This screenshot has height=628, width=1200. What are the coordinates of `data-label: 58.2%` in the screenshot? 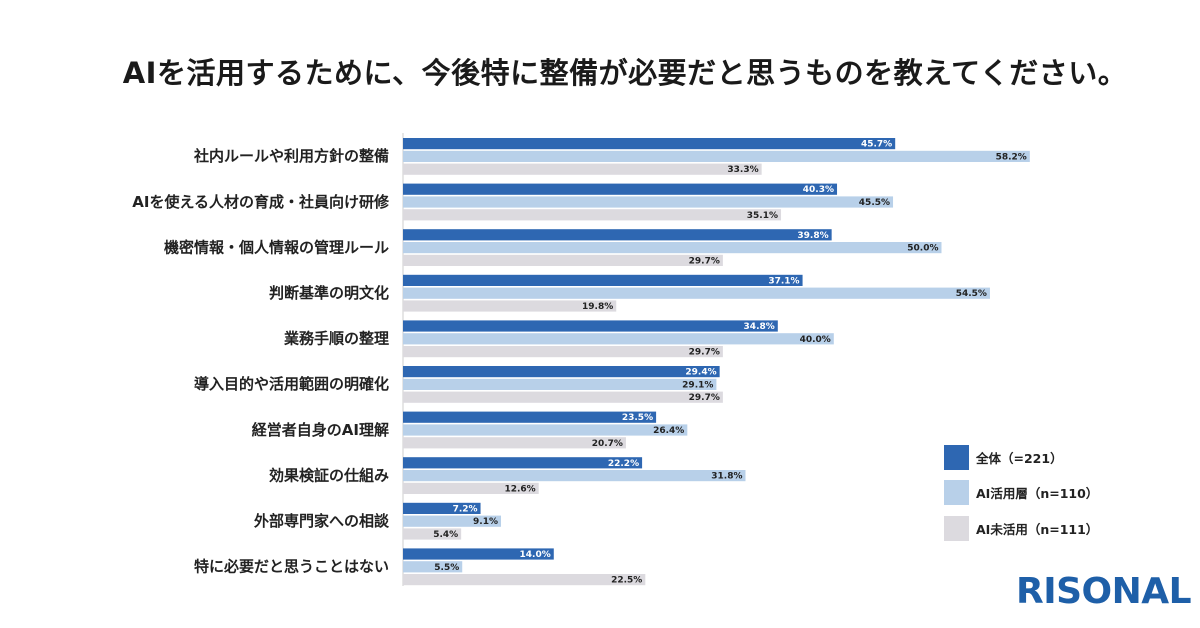 It's located at (1011, 157).